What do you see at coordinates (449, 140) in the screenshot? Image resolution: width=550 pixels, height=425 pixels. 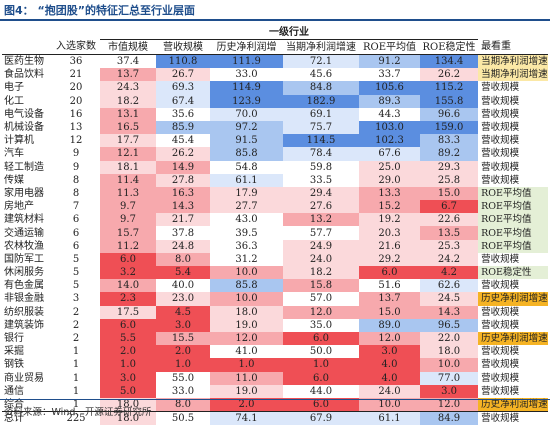 I see `roe-stability-cell: 83.3` at bounding box center [449, 140].